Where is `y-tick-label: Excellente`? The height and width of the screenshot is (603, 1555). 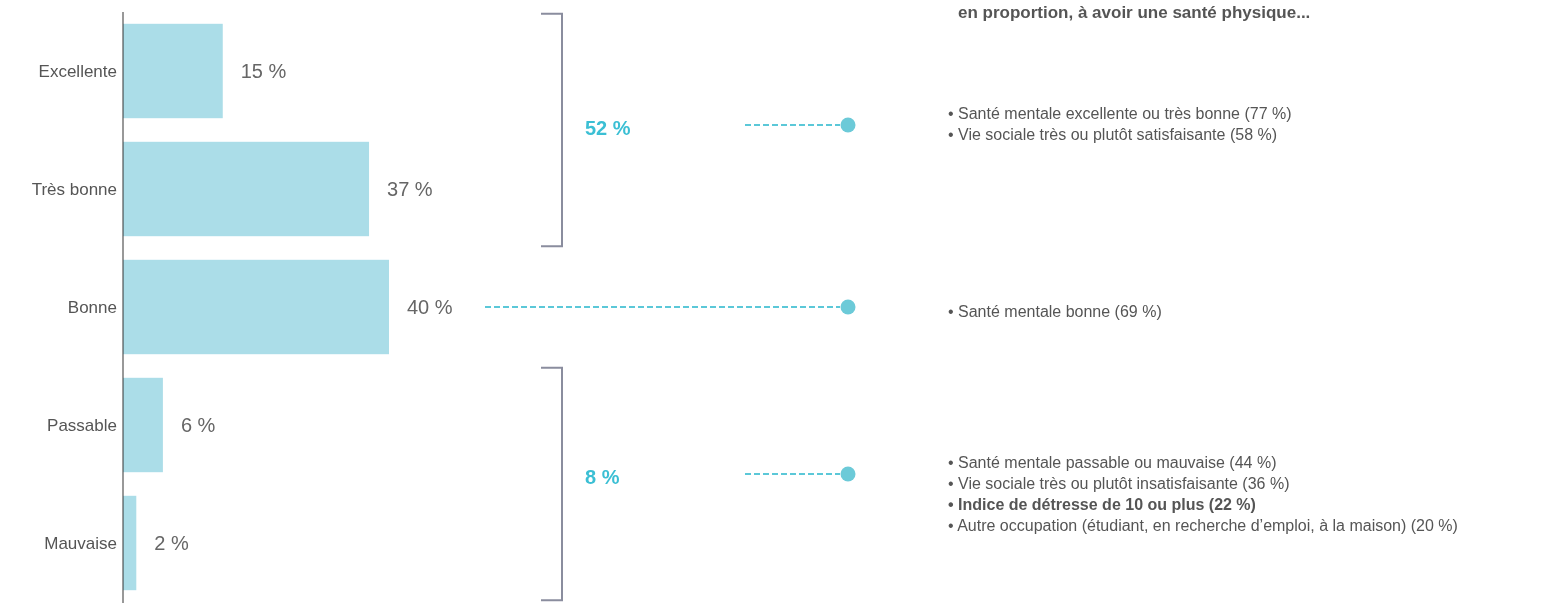
y-tick-label: Excellente is located at coordinates (77, 71).